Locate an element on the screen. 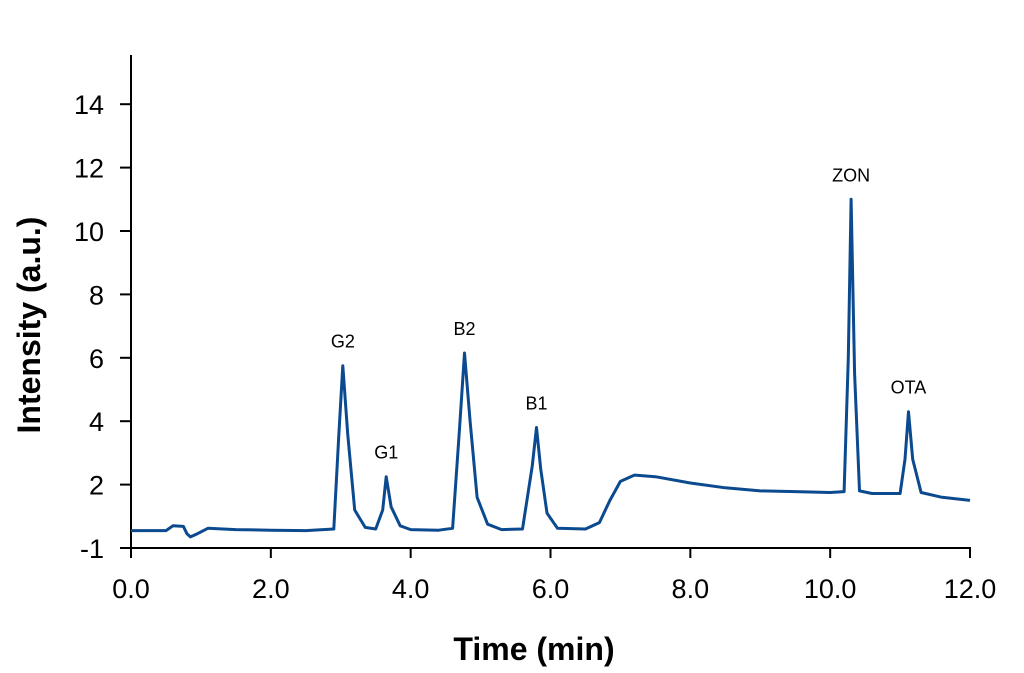  x-tick-label: 12.0 is located at coordinates (970, 589).